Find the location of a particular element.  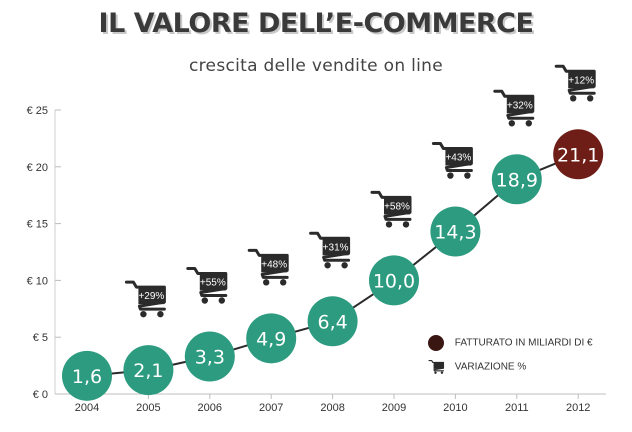

legend-revenue: FATTURATO IN MILIARDI DI € is located at coordinates (510, 343).